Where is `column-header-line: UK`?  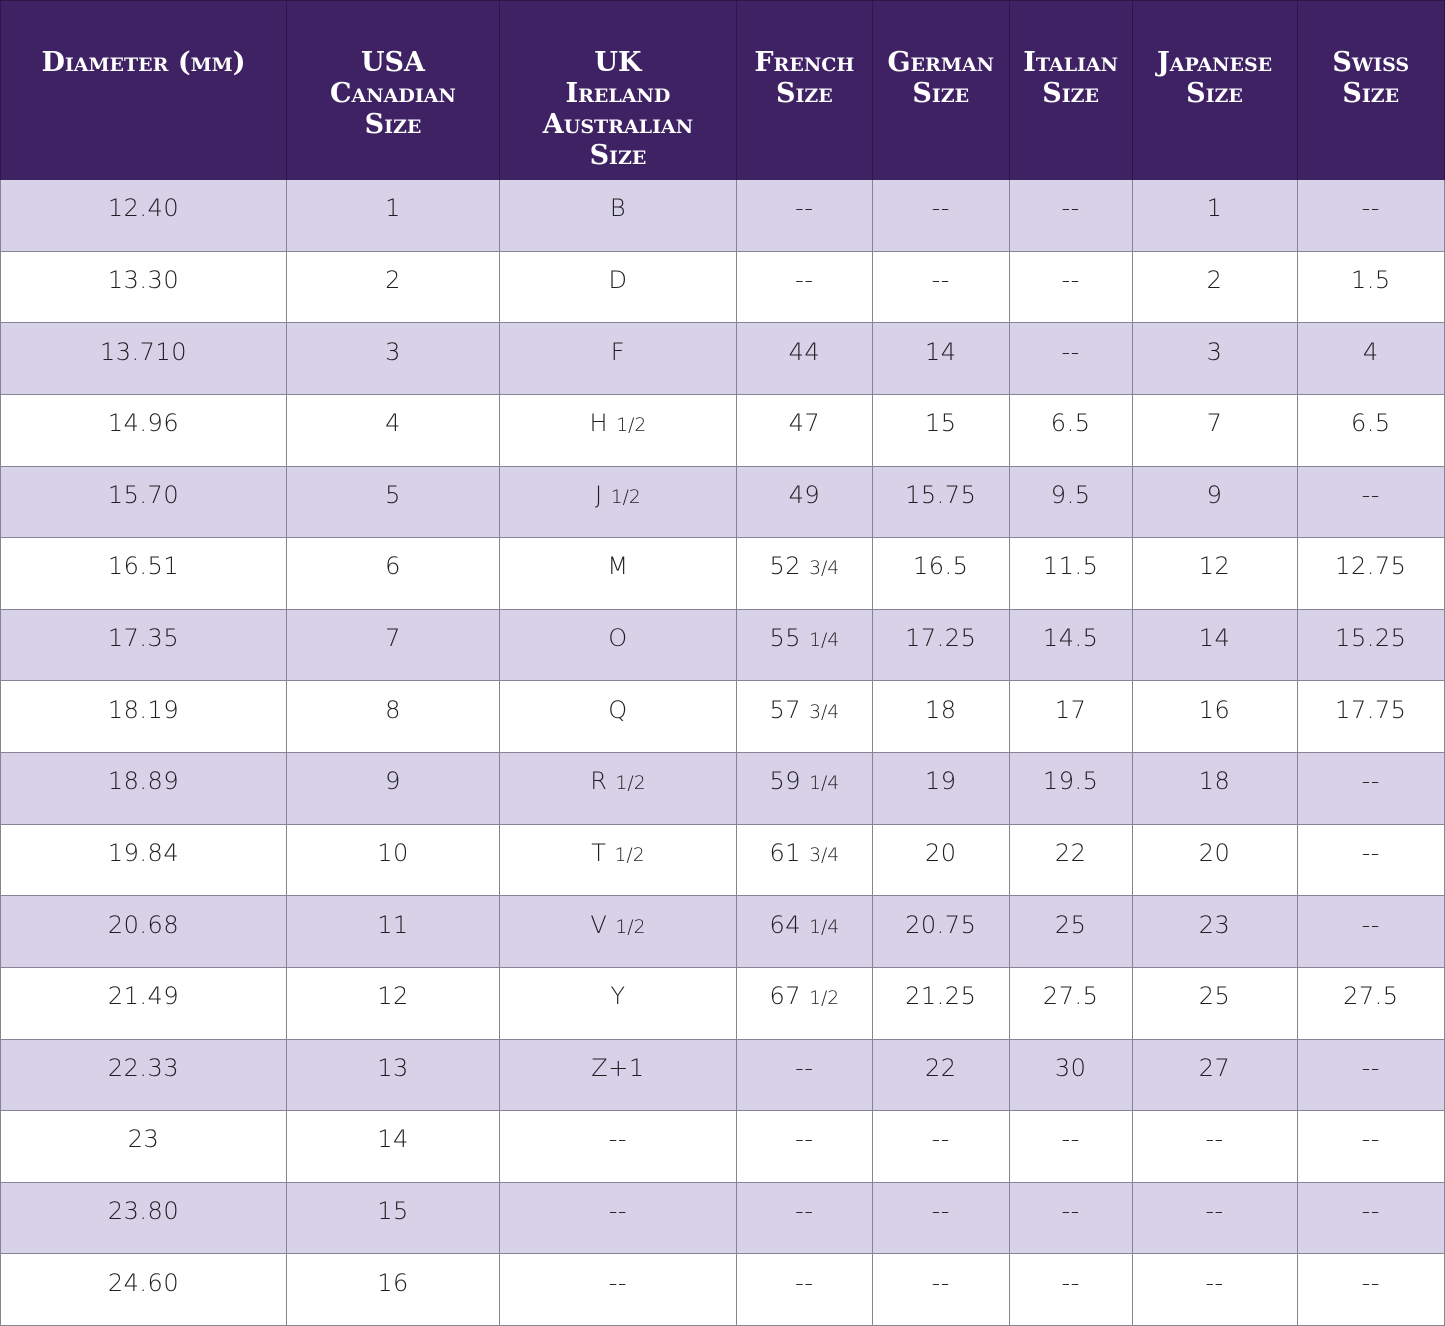
column-header-line: UK is located at coordinates (618, 62).